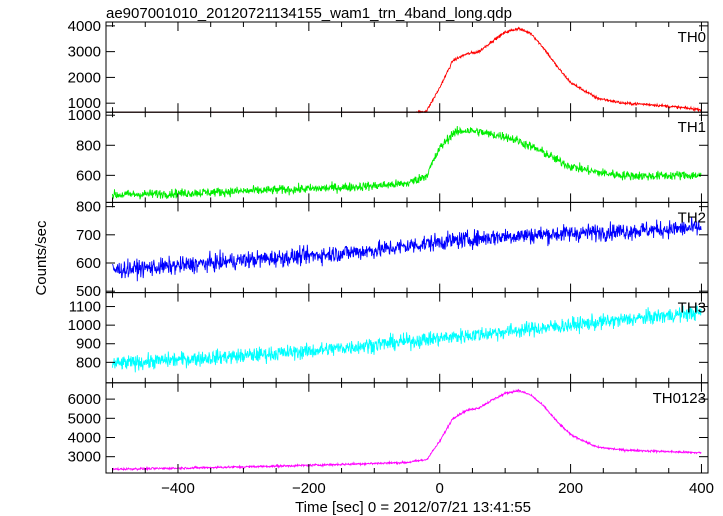  Describe the element at coordinates (407, 70) in the screenshot. I see `series-line-th0` at that location.